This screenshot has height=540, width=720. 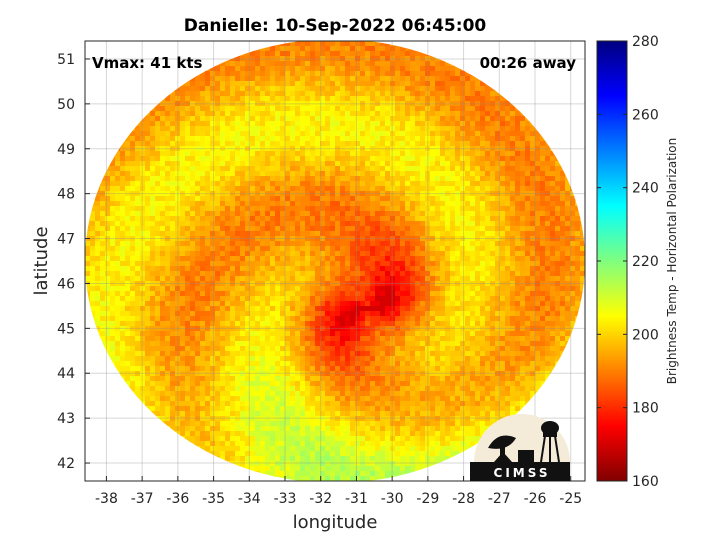 What do you see at coordinates (106, 499) in the screenshot?
I see `x-tick-label: -38` at bounding box center [106, 499].